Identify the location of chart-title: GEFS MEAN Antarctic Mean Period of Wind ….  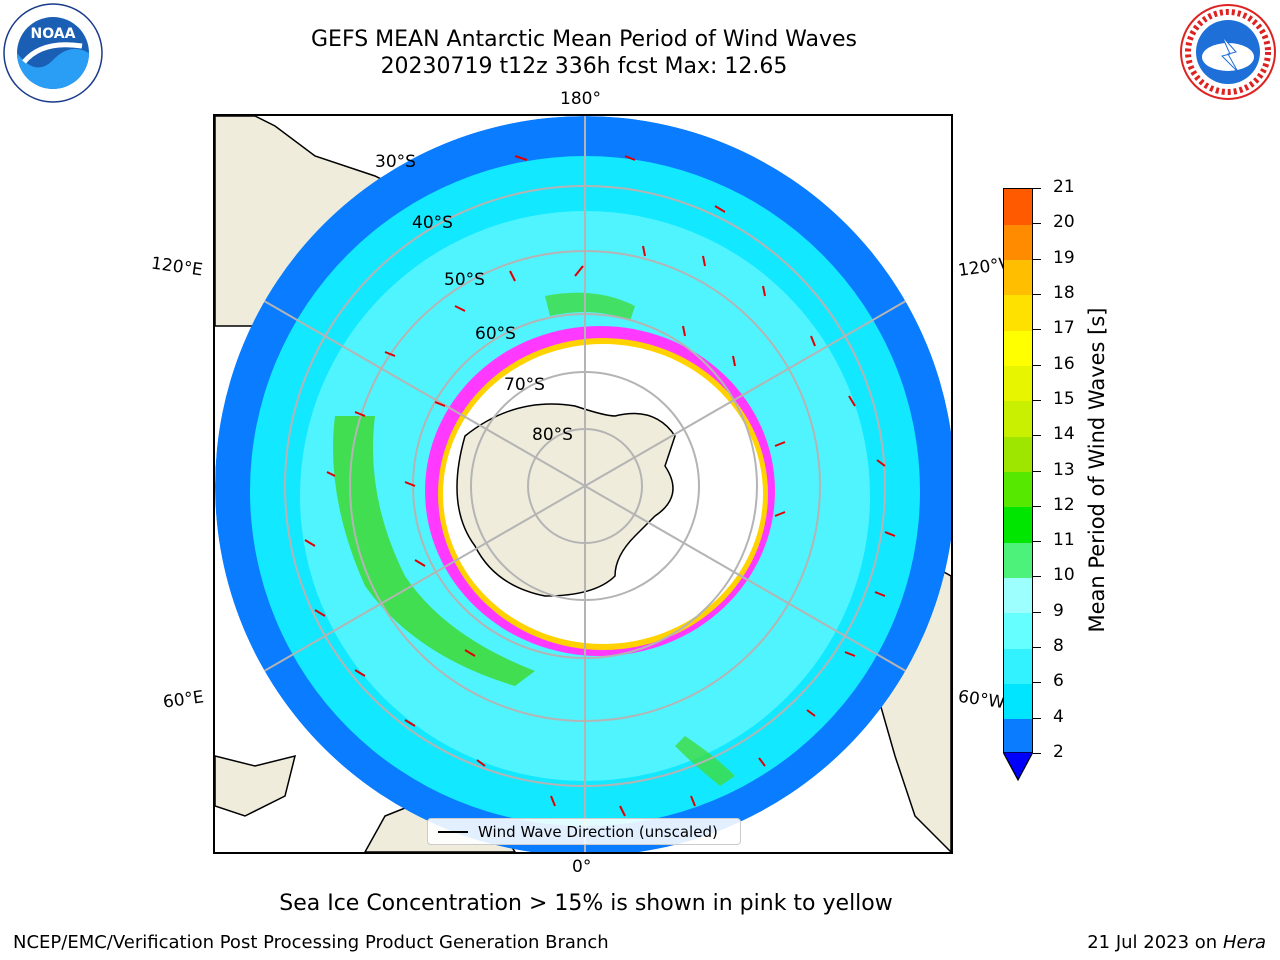
(584, 39).